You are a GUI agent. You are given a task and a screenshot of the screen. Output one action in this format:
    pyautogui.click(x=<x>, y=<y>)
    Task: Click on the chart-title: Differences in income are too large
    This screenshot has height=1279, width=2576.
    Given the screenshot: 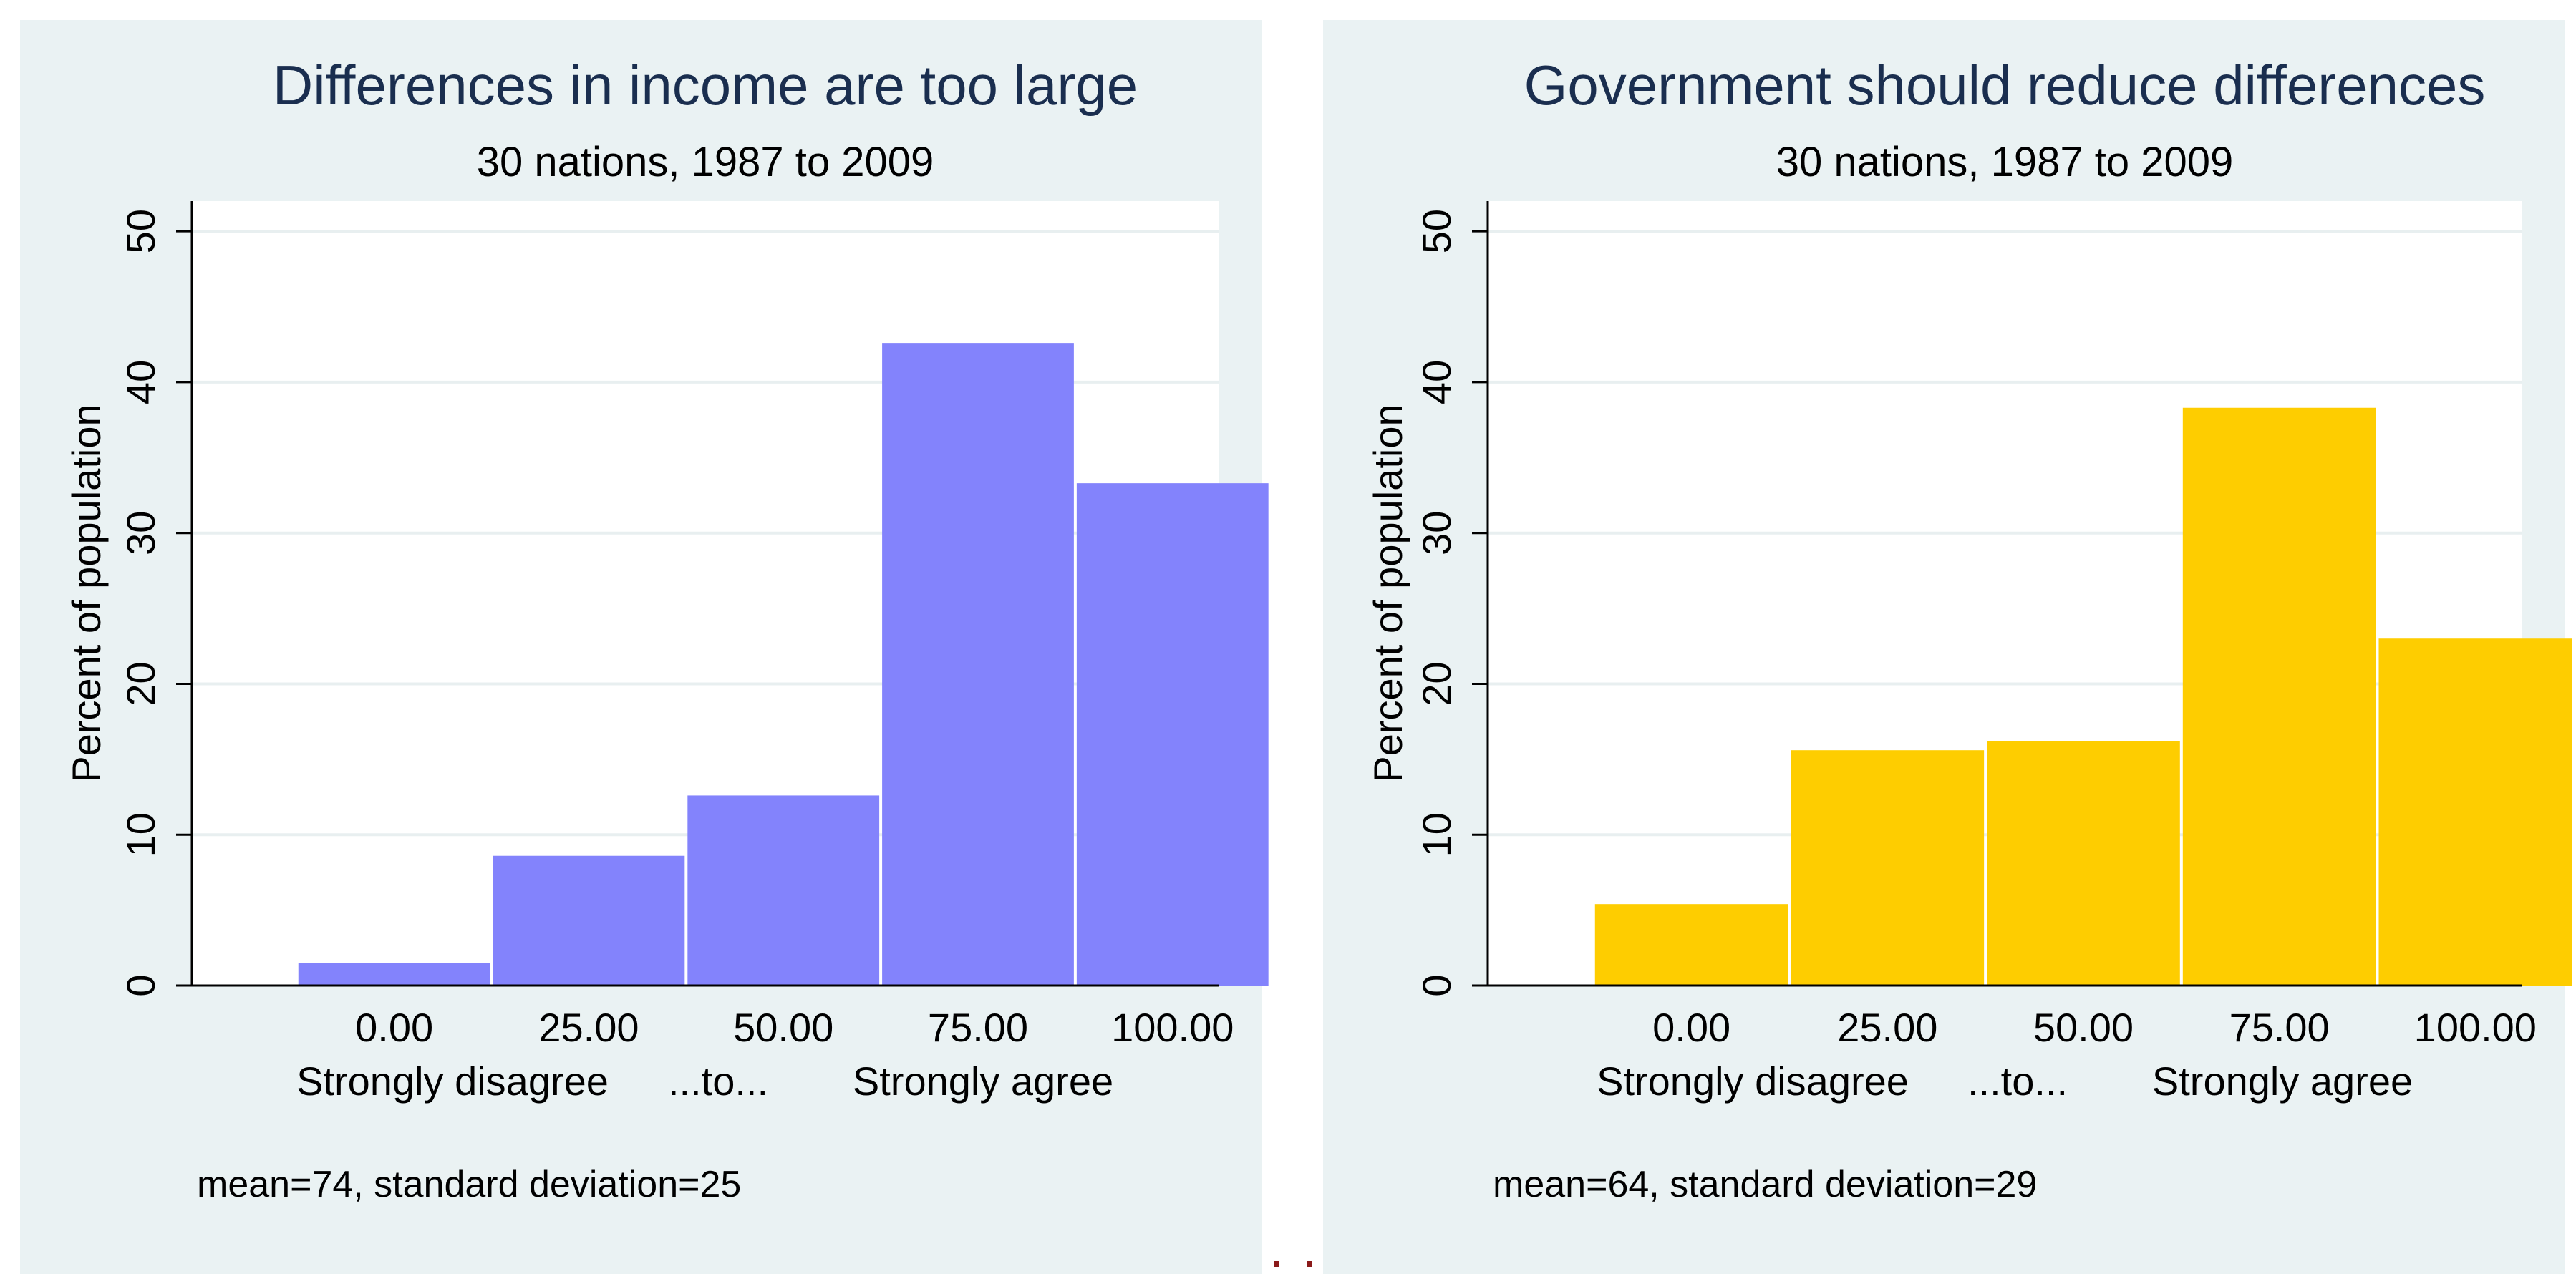 What is the action you would take?
    pyautogui.click(x=706, y=85)
    